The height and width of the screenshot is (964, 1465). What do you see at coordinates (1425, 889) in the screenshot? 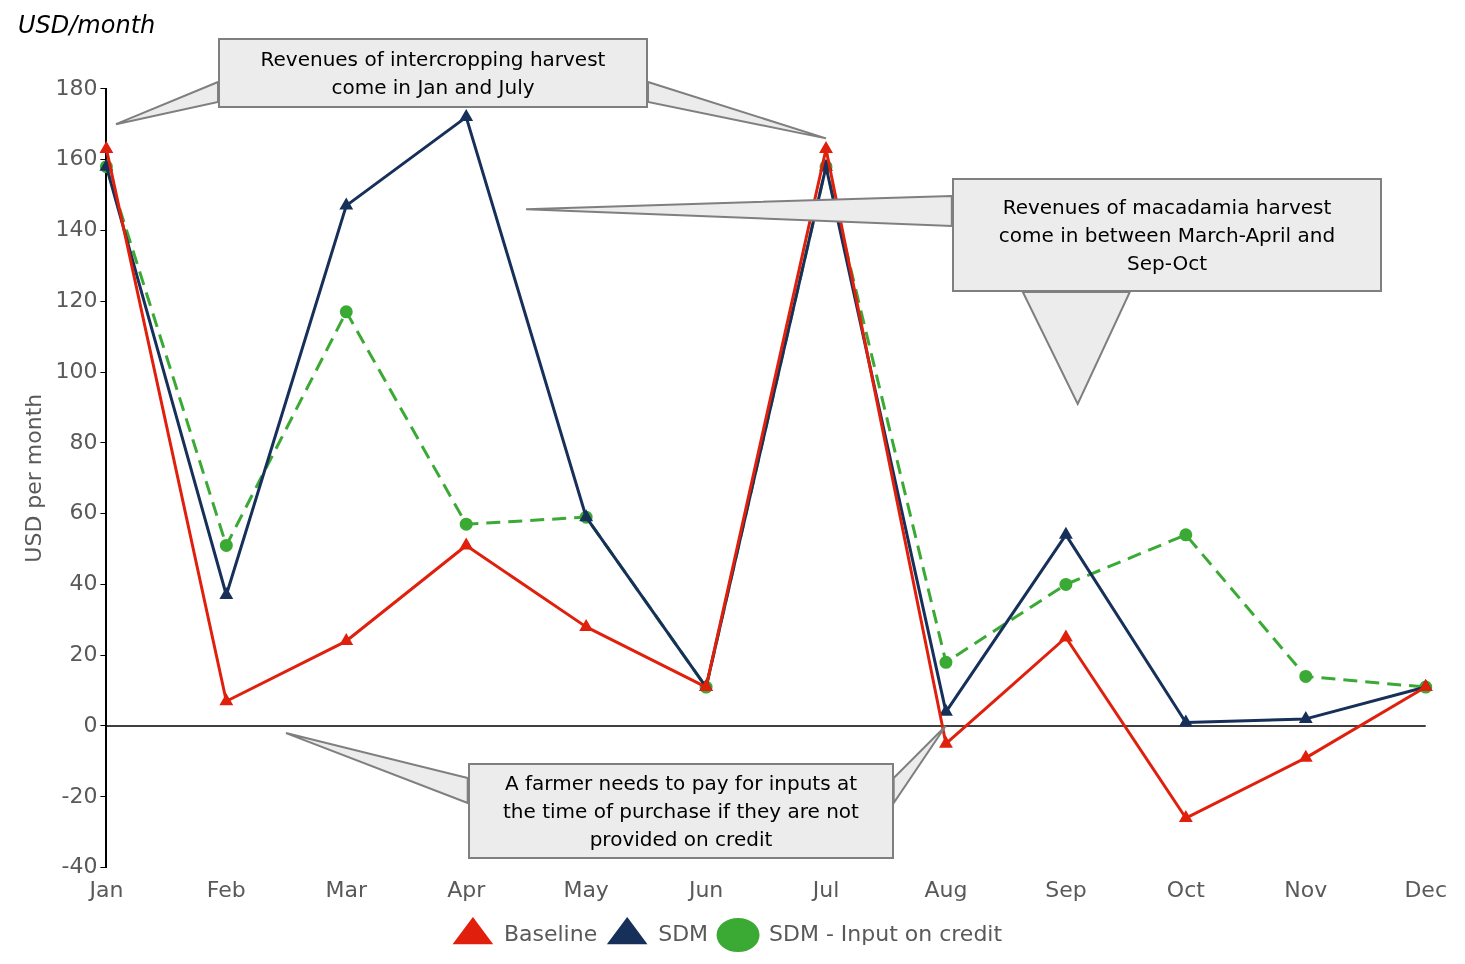
I see `x-tick-label: Dec` at bounding box center [1425, 889].